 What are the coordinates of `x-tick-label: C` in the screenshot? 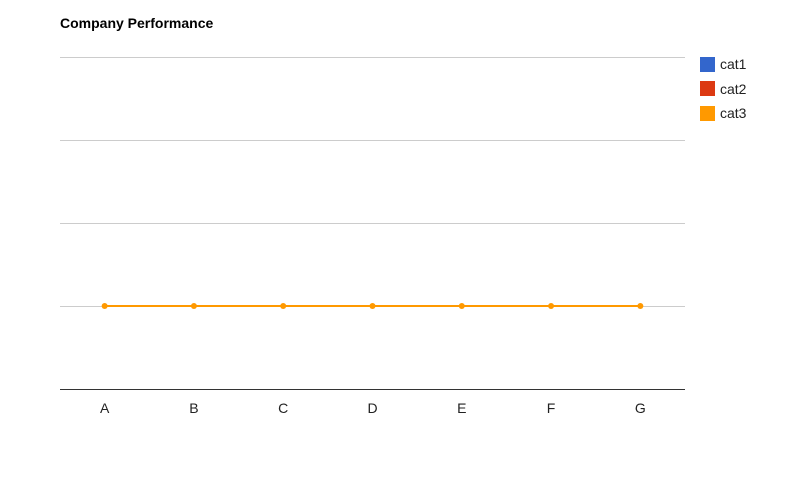 It's located at (283, 408).